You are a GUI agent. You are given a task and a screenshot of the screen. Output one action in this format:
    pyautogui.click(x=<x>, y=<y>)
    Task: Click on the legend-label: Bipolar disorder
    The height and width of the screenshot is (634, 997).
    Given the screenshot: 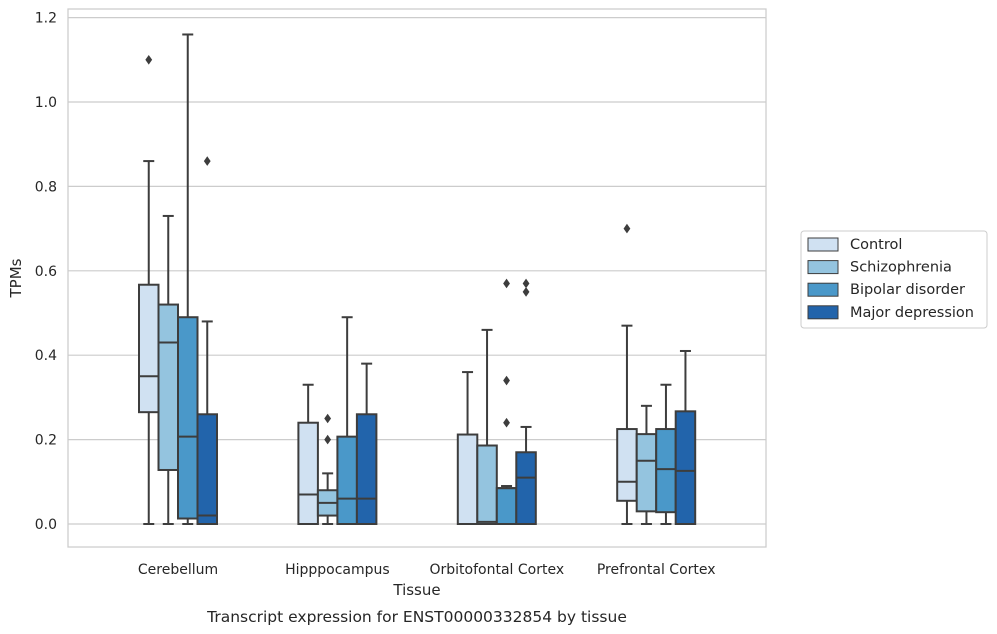 What is the action you would take?
    pyautogui.click(x=907, y=290)
    